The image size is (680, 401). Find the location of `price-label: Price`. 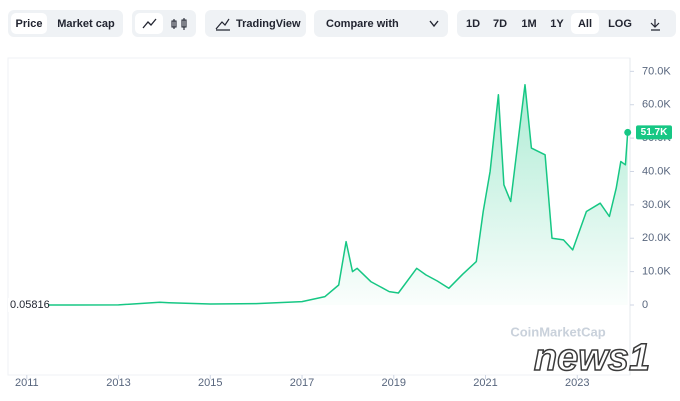

price-label: Price is located at coordinates (29, 24).